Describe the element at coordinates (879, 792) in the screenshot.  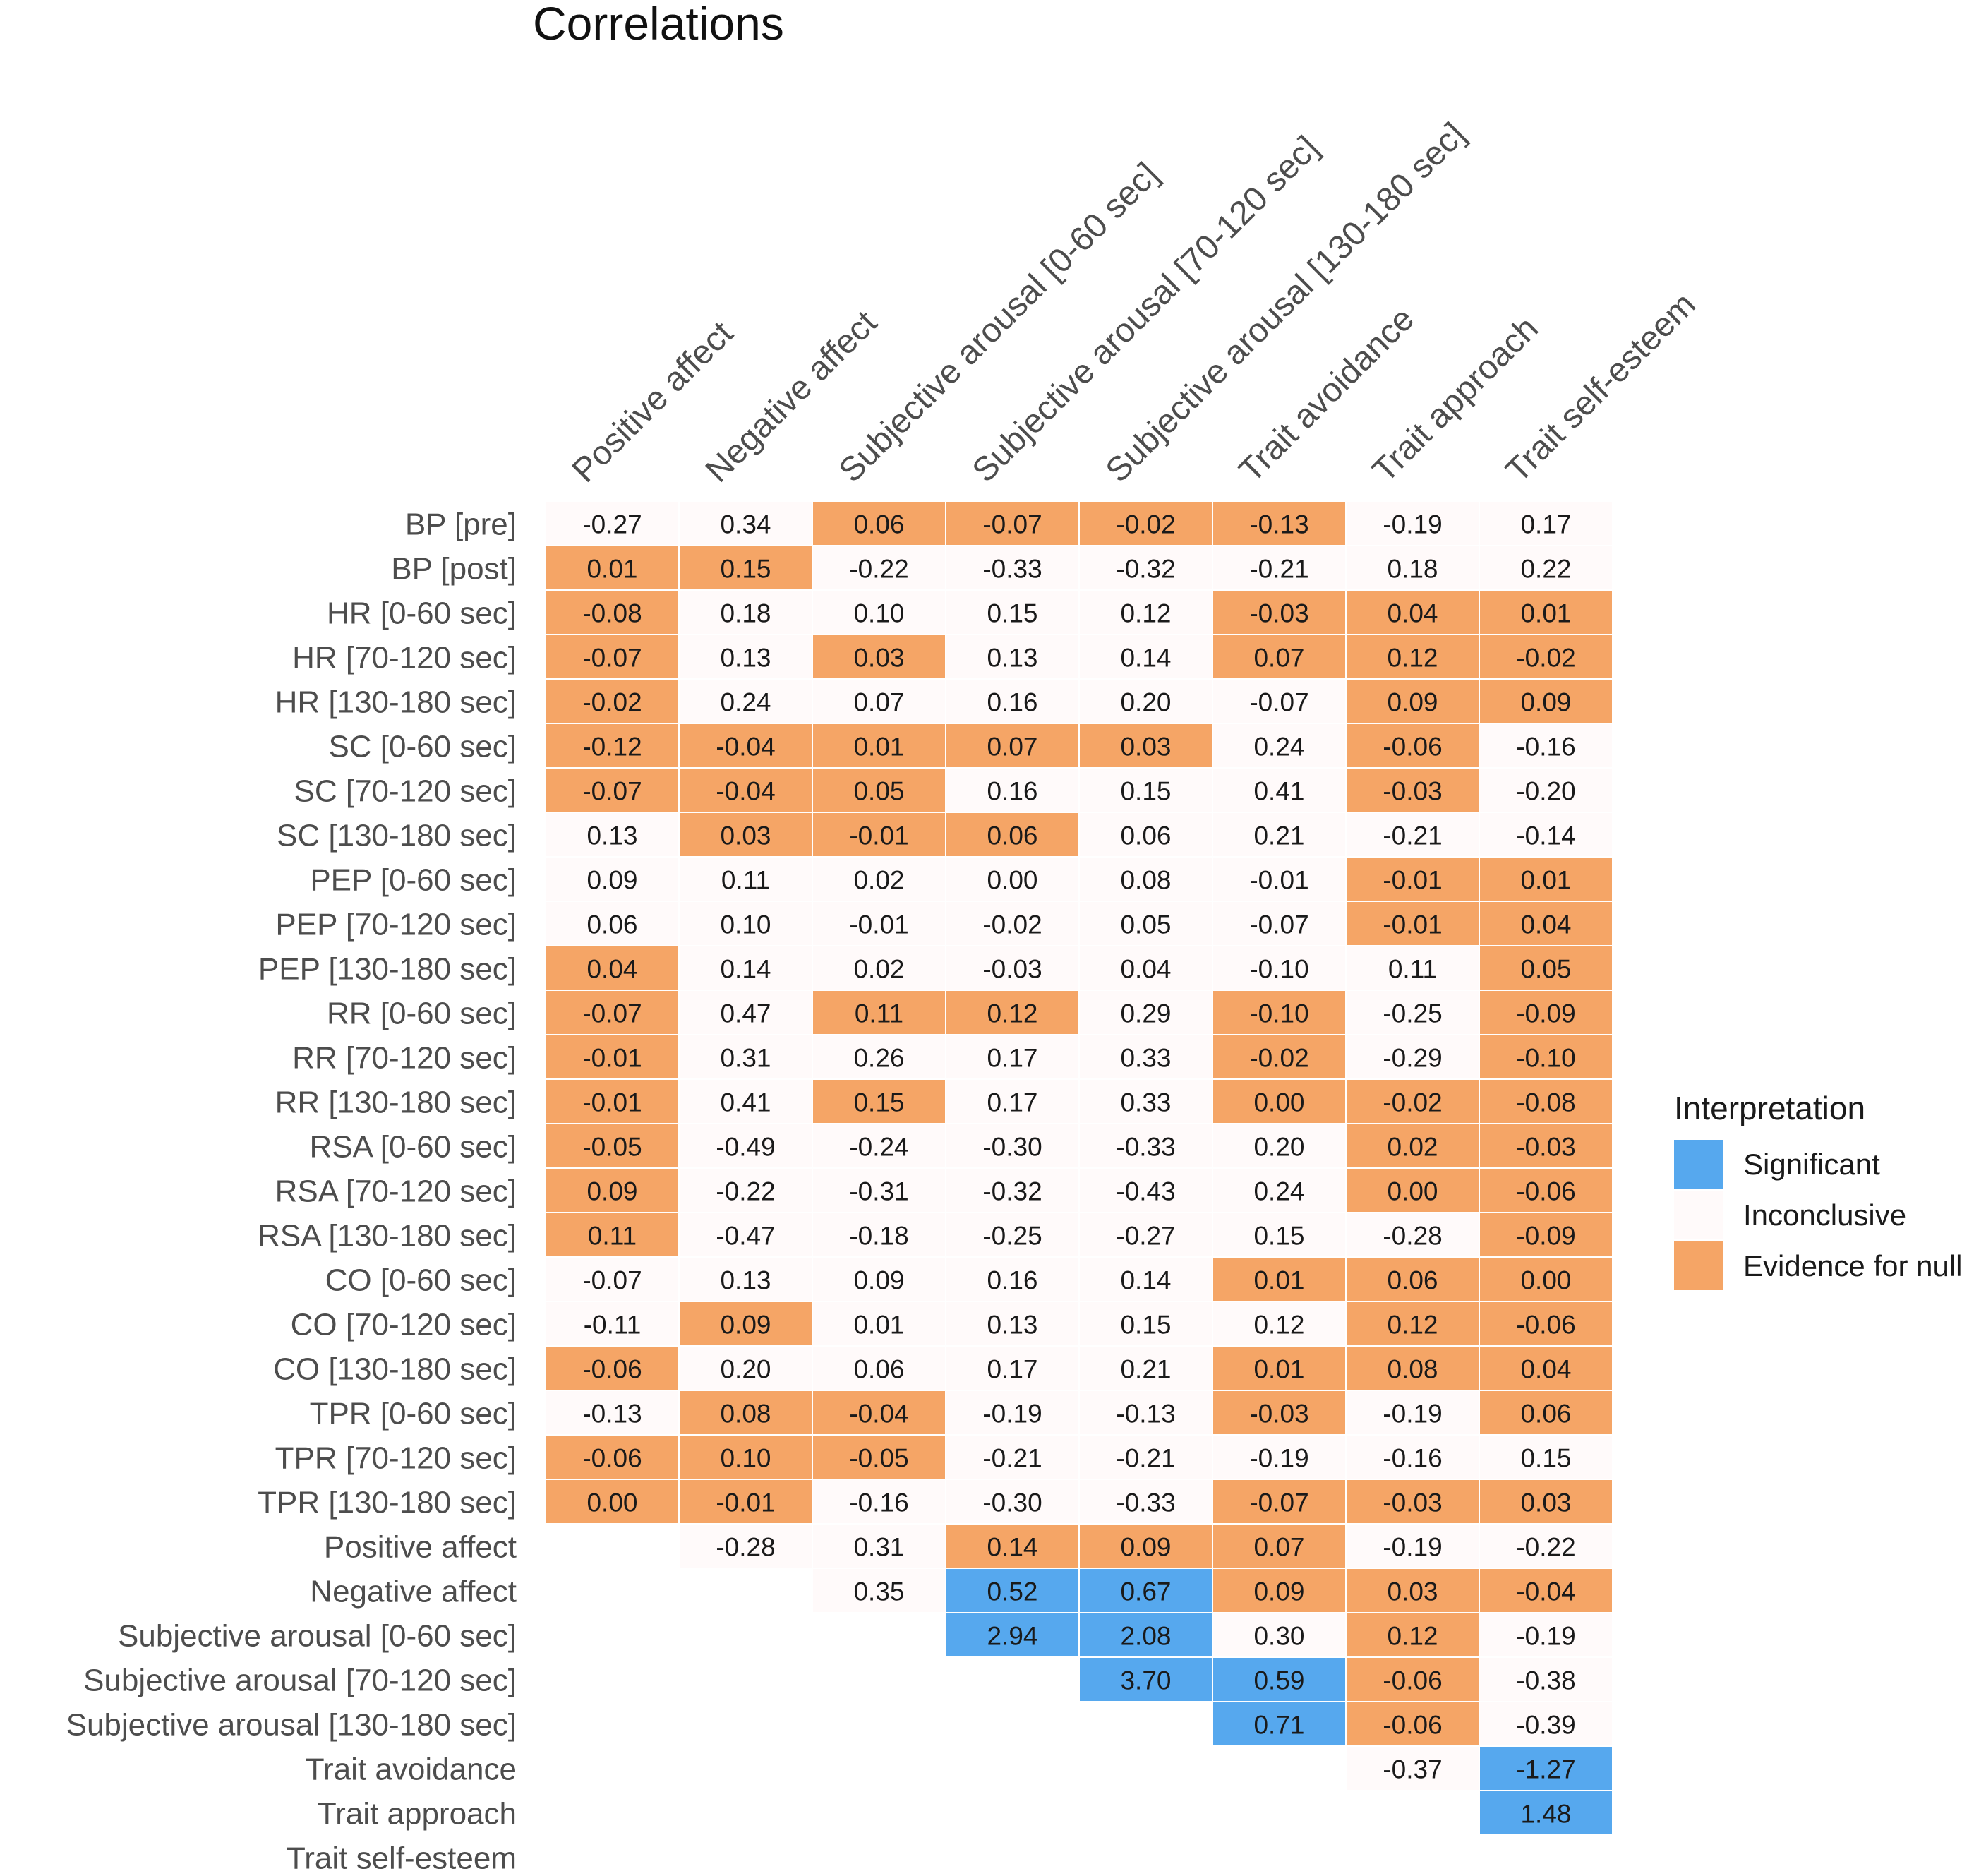
I see `cell-value-label: 0.05` at that location.